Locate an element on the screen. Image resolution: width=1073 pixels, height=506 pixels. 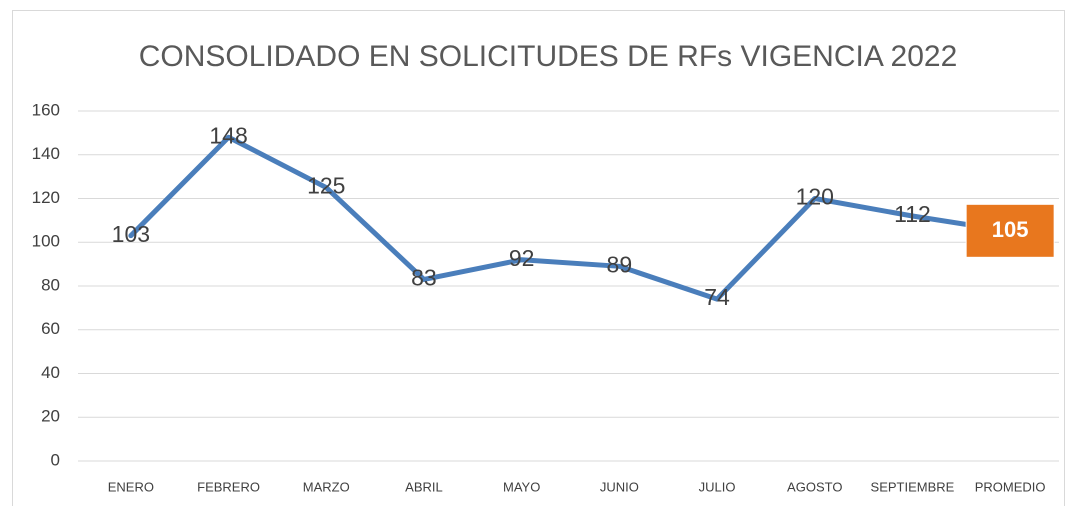
x-tick-label: ABRIL is located at coordinates (424, 486).